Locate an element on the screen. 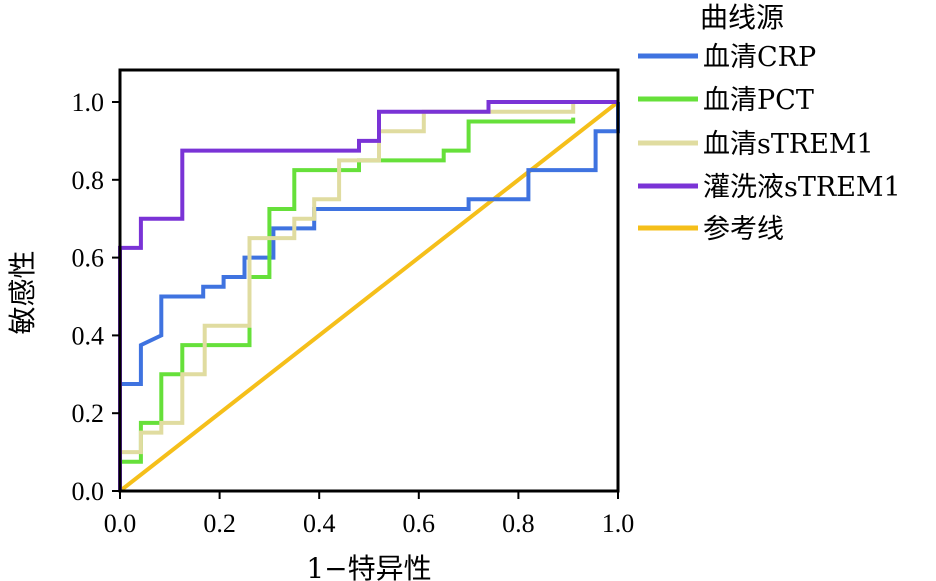 The image size is (936, 581). x-tick-label: 0.0 is located at coordinates (120, 523).